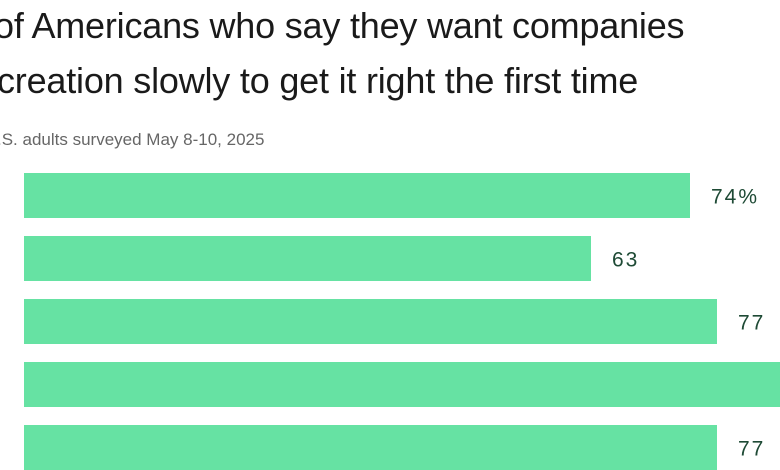 This screenshot has width=780, height=470. What do you see at coordinates (751, 449) in the screenshot?
I see `bar-5-value-label: 77` at bounding box center [751, 449].